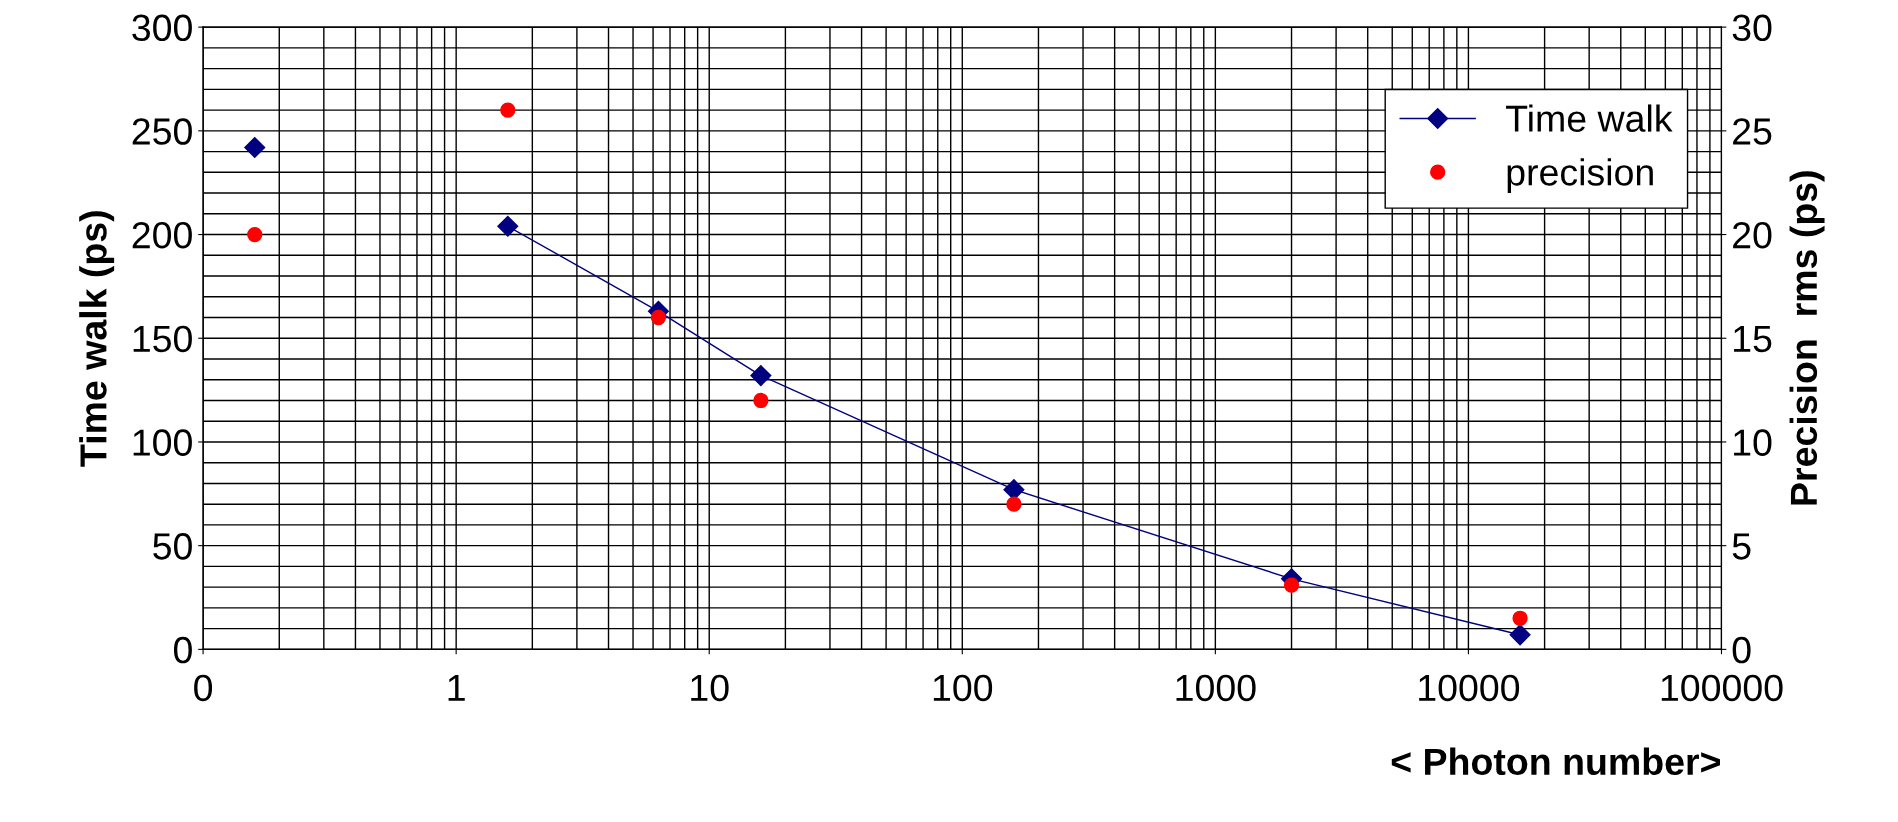 This screenshot has width=1898, height=822. I want to click on y-tick-label: 0, so click(182, 650).